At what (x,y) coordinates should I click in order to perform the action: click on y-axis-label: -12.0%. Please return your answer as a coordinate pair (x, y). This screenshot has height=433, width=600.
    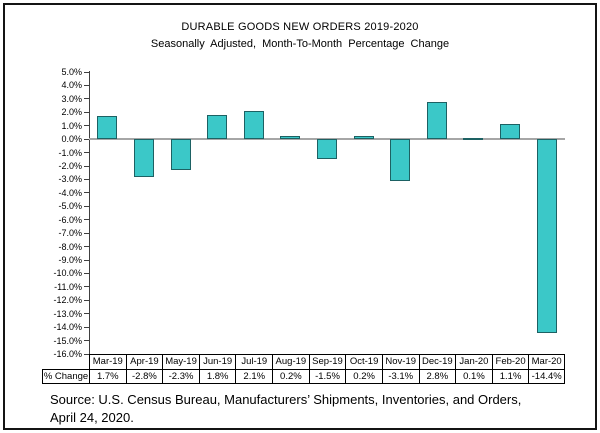
    Looking at the image, I should click on (67, 300).